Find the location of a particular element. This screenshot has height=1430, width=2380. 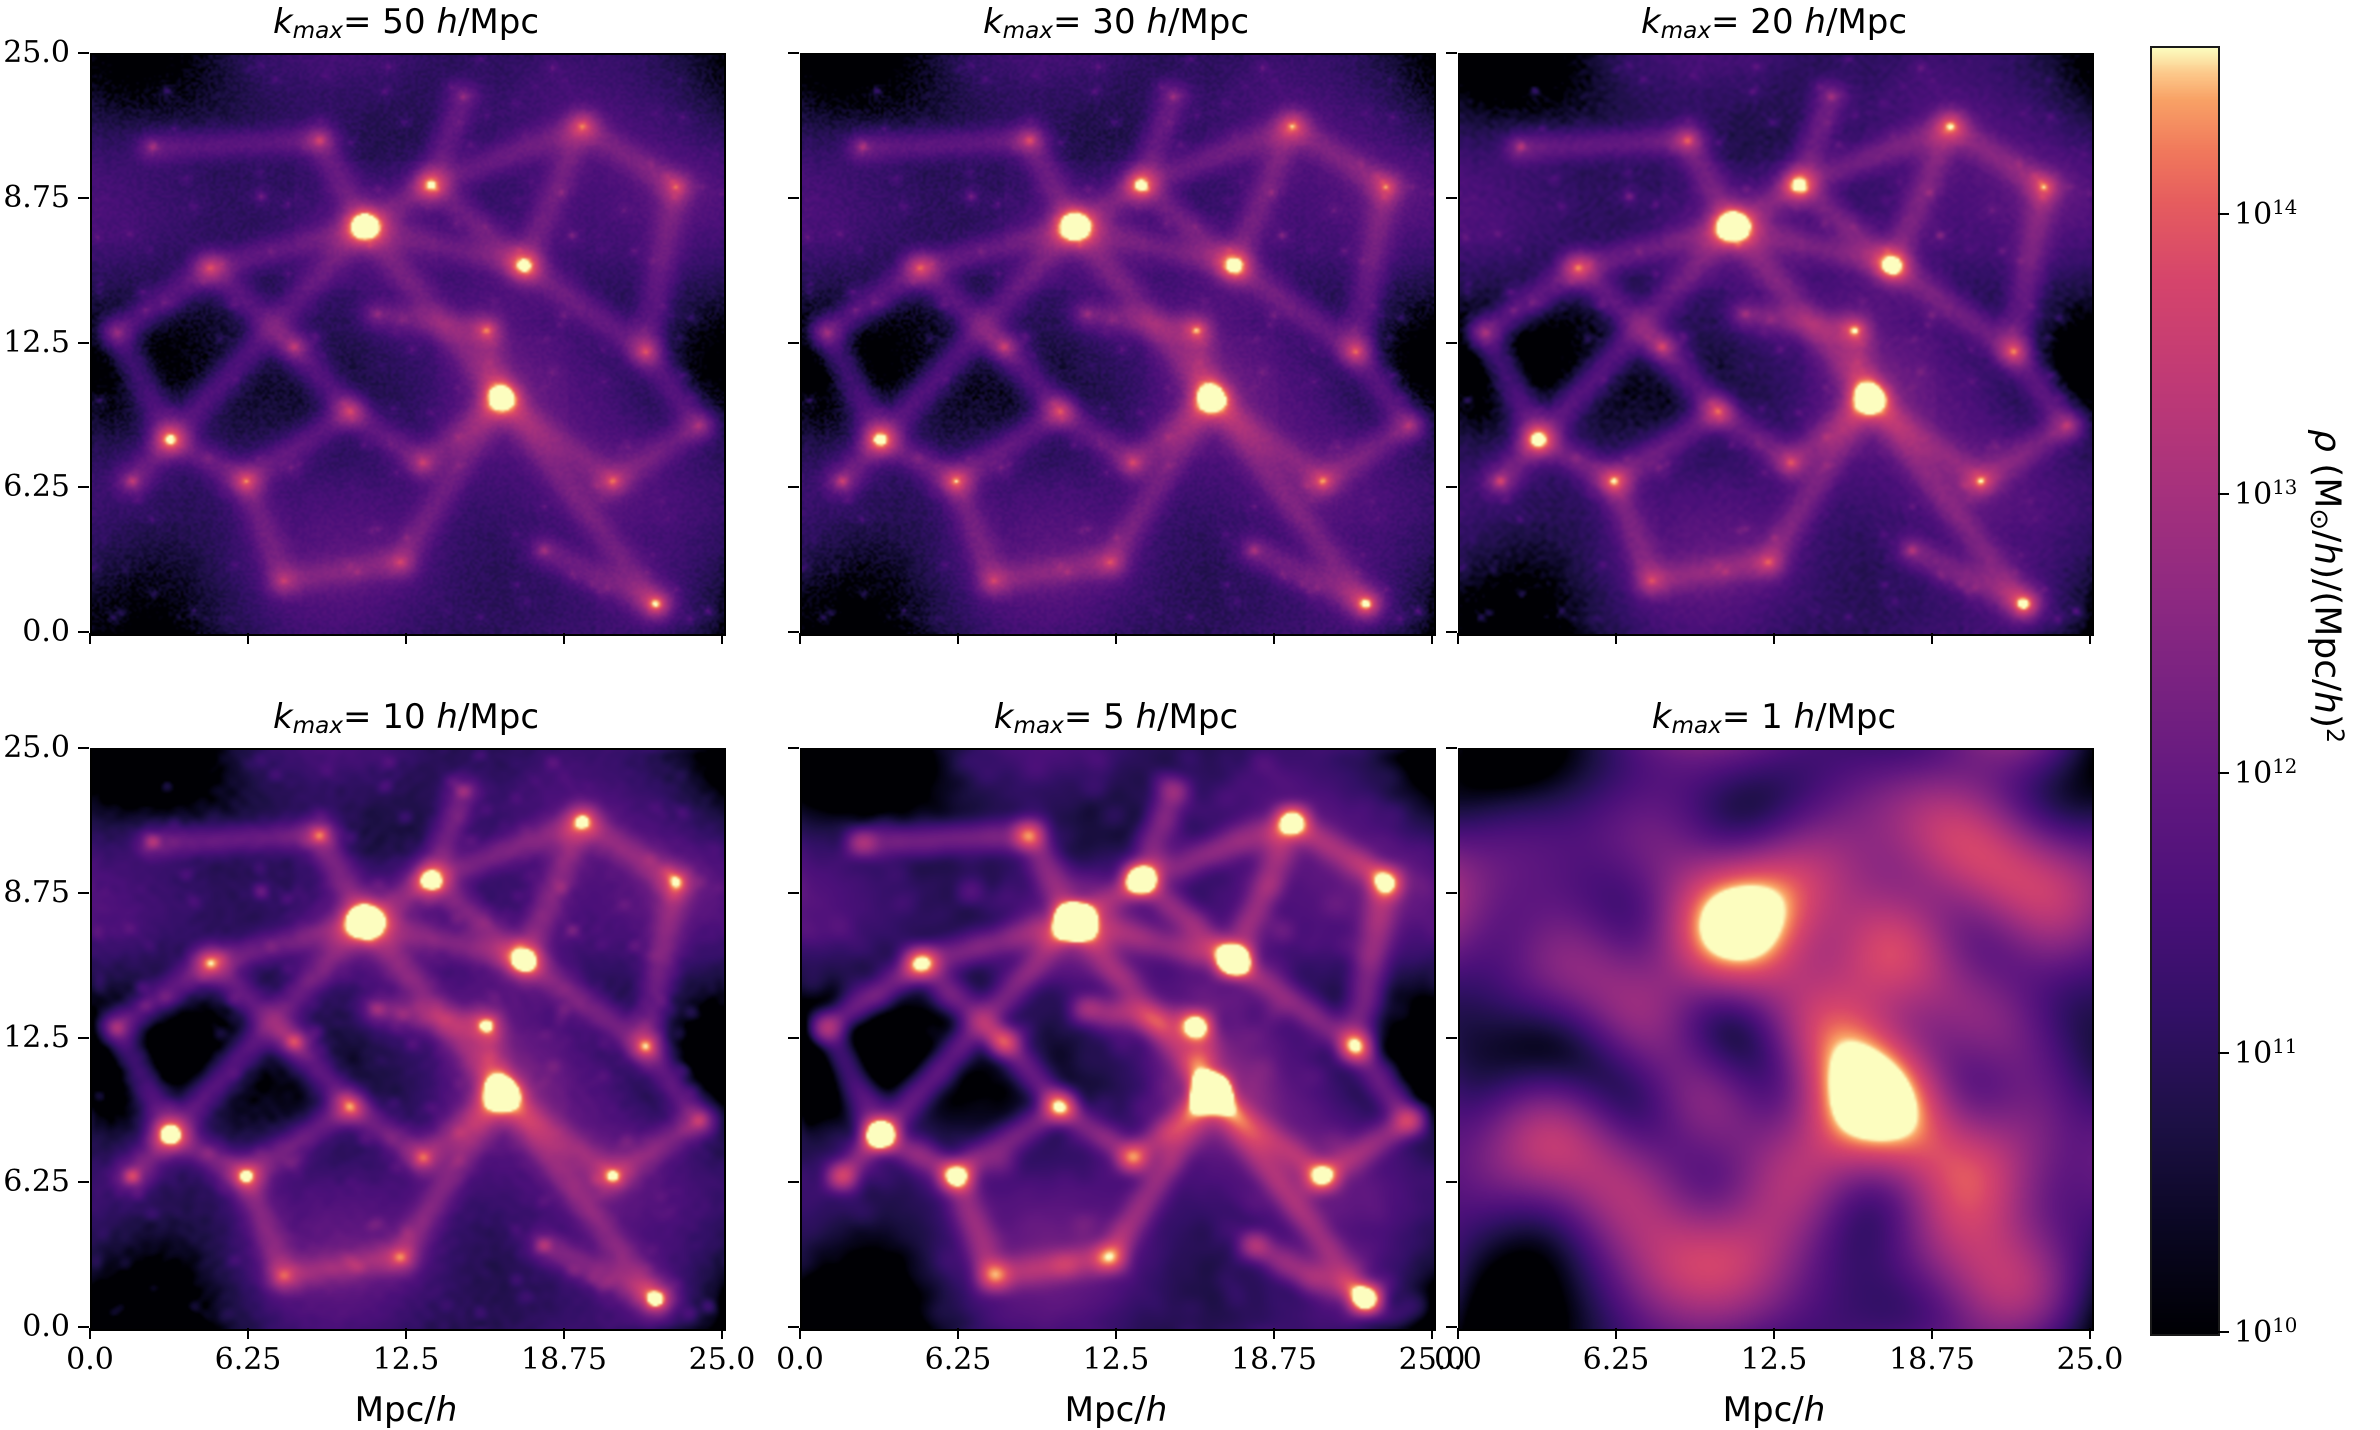

density-map-p1 is located at coordinates (408, 344).